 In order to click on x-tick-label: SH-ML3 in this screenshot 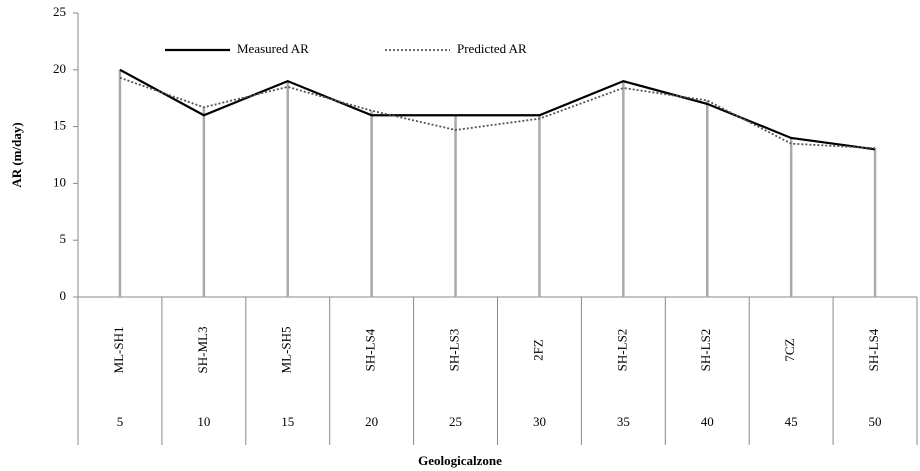, I will do `click(202, 350)`.